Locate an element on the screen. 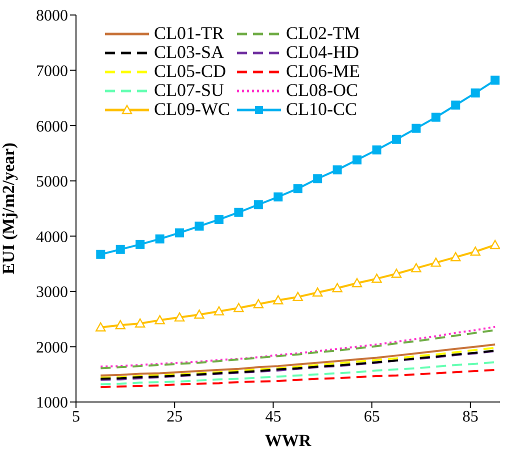 The image size is (507, 458). legend-label: CL06-ME is located at coordinates (323, 71).